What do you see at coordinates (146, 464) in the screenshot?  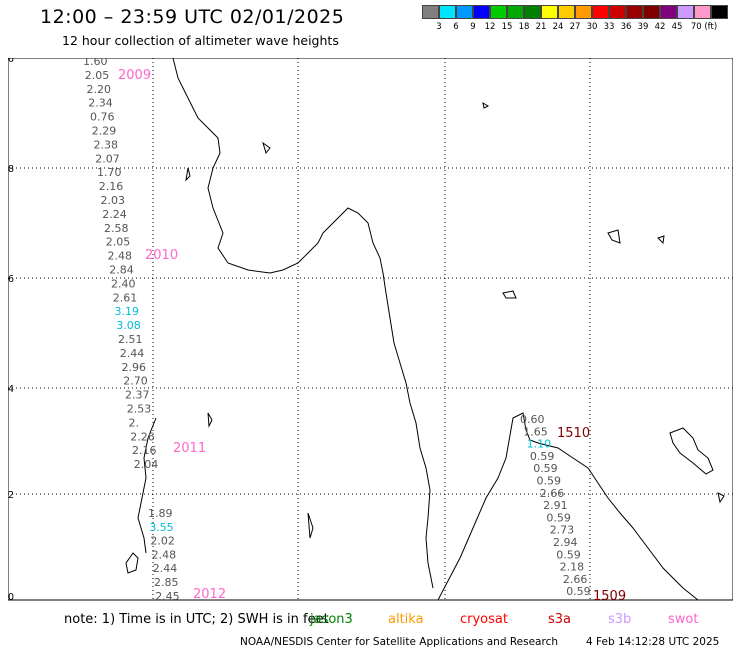 I see `wave-height-label: 2.04` at bounding box center [146, 464].